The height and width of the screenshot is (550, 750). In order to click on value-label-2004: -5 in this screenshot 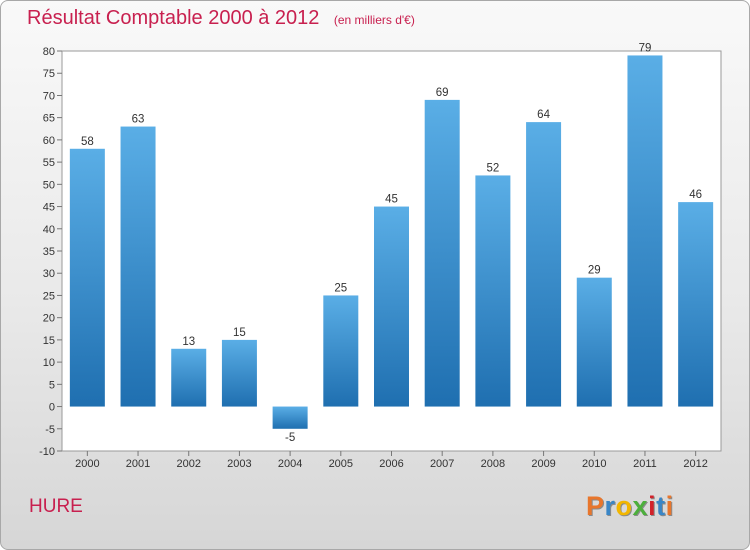, I will do `click(290, 438)`.